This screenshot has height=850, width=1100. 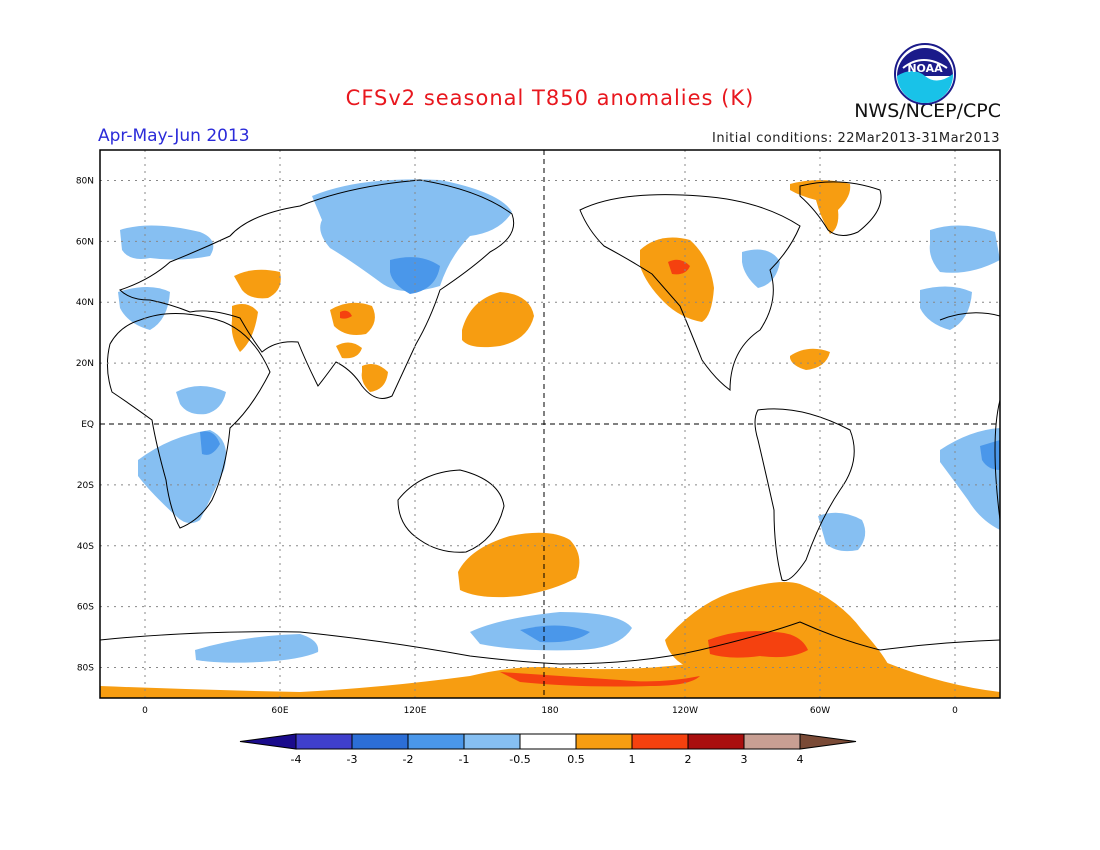 I want to click on colorbar-label: -1, so click(x=464, y=759).